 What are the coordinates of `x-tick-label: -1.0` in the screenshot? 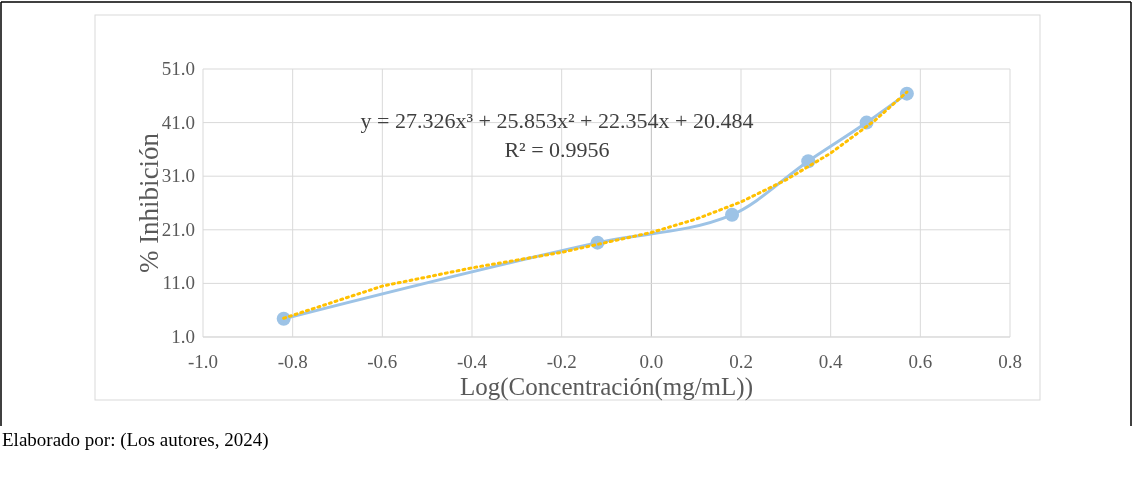 It's located at (203, 361).